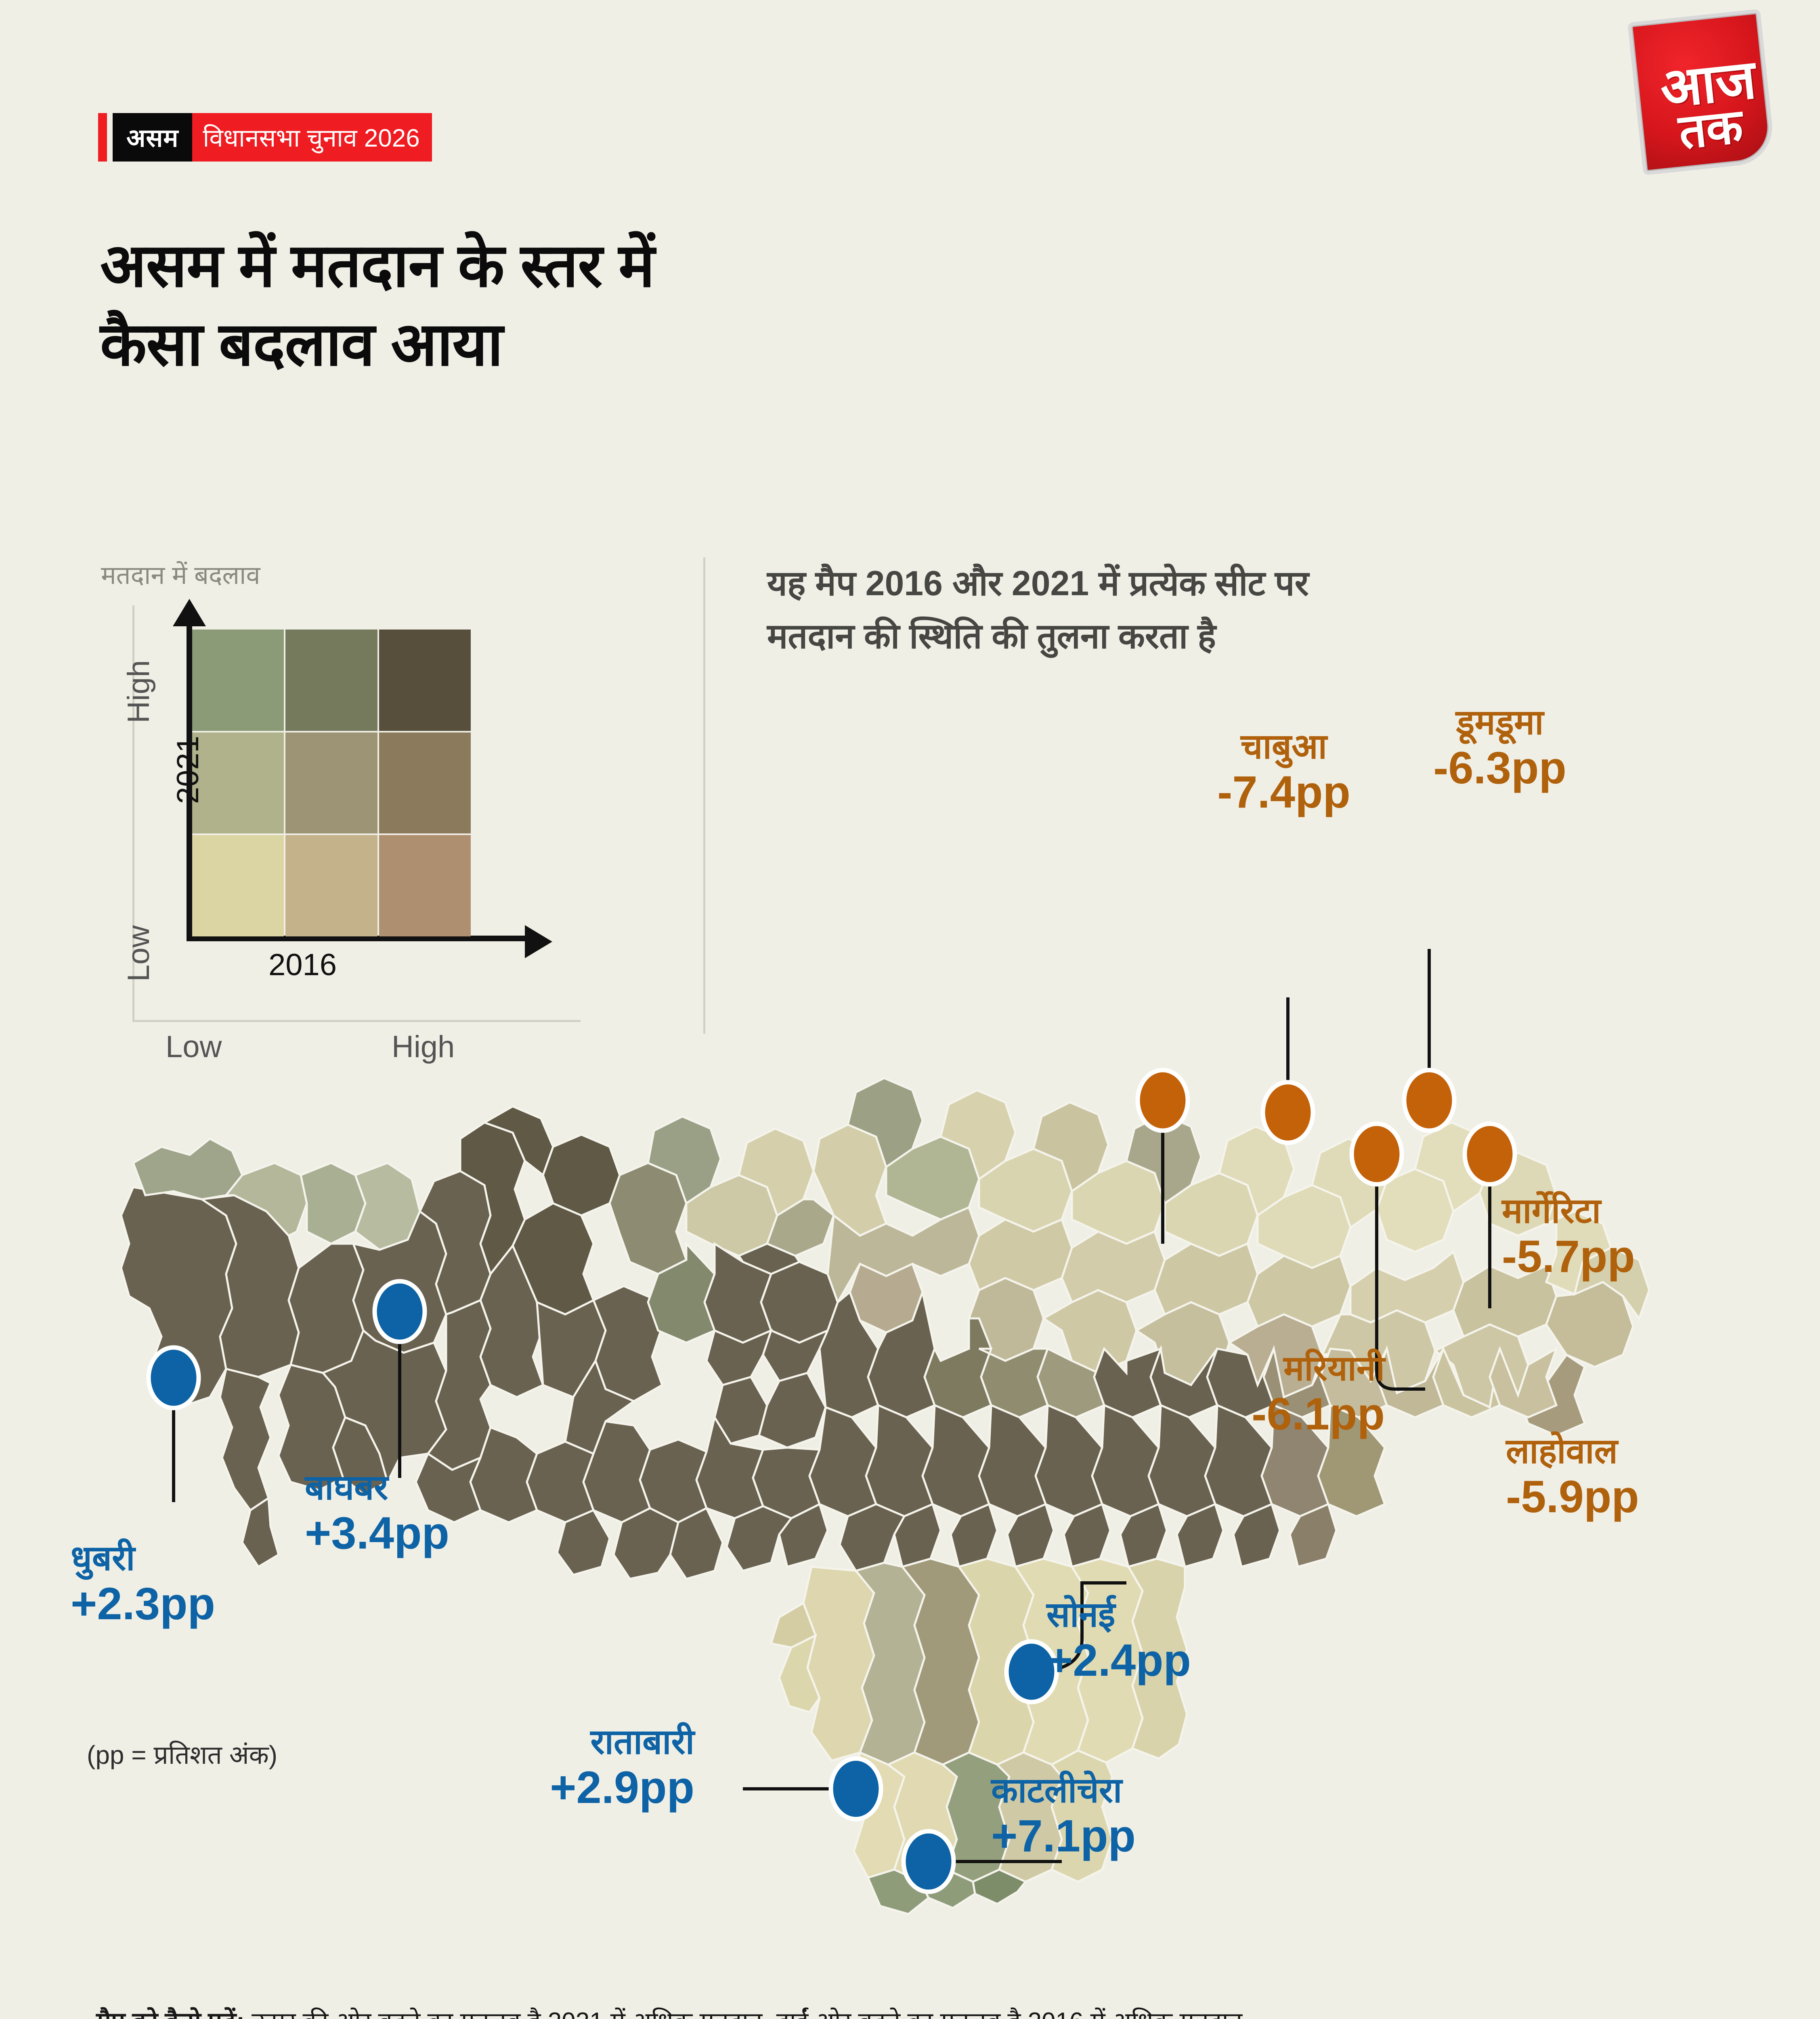 Image resolution: width=1820 pixels, height=2019 pixels. Describe the element at coordinates (238, 885) in the screenshot. I see `legend-cell-r1c1` at that location.